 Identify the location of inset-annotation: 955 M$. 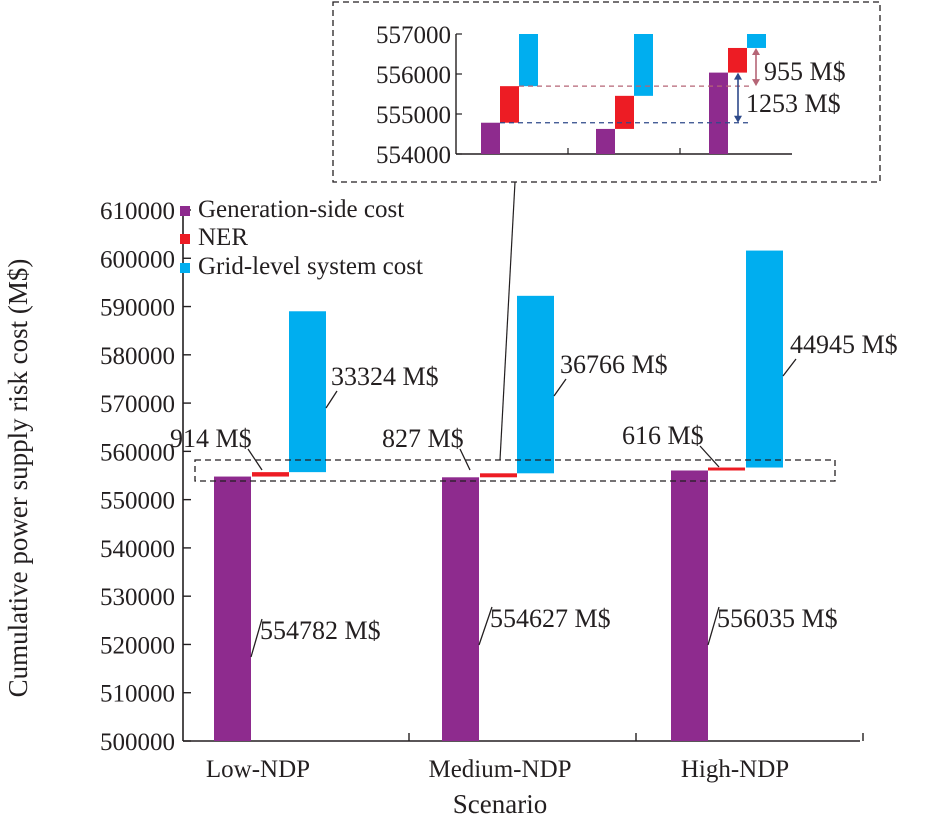
(805, 71).